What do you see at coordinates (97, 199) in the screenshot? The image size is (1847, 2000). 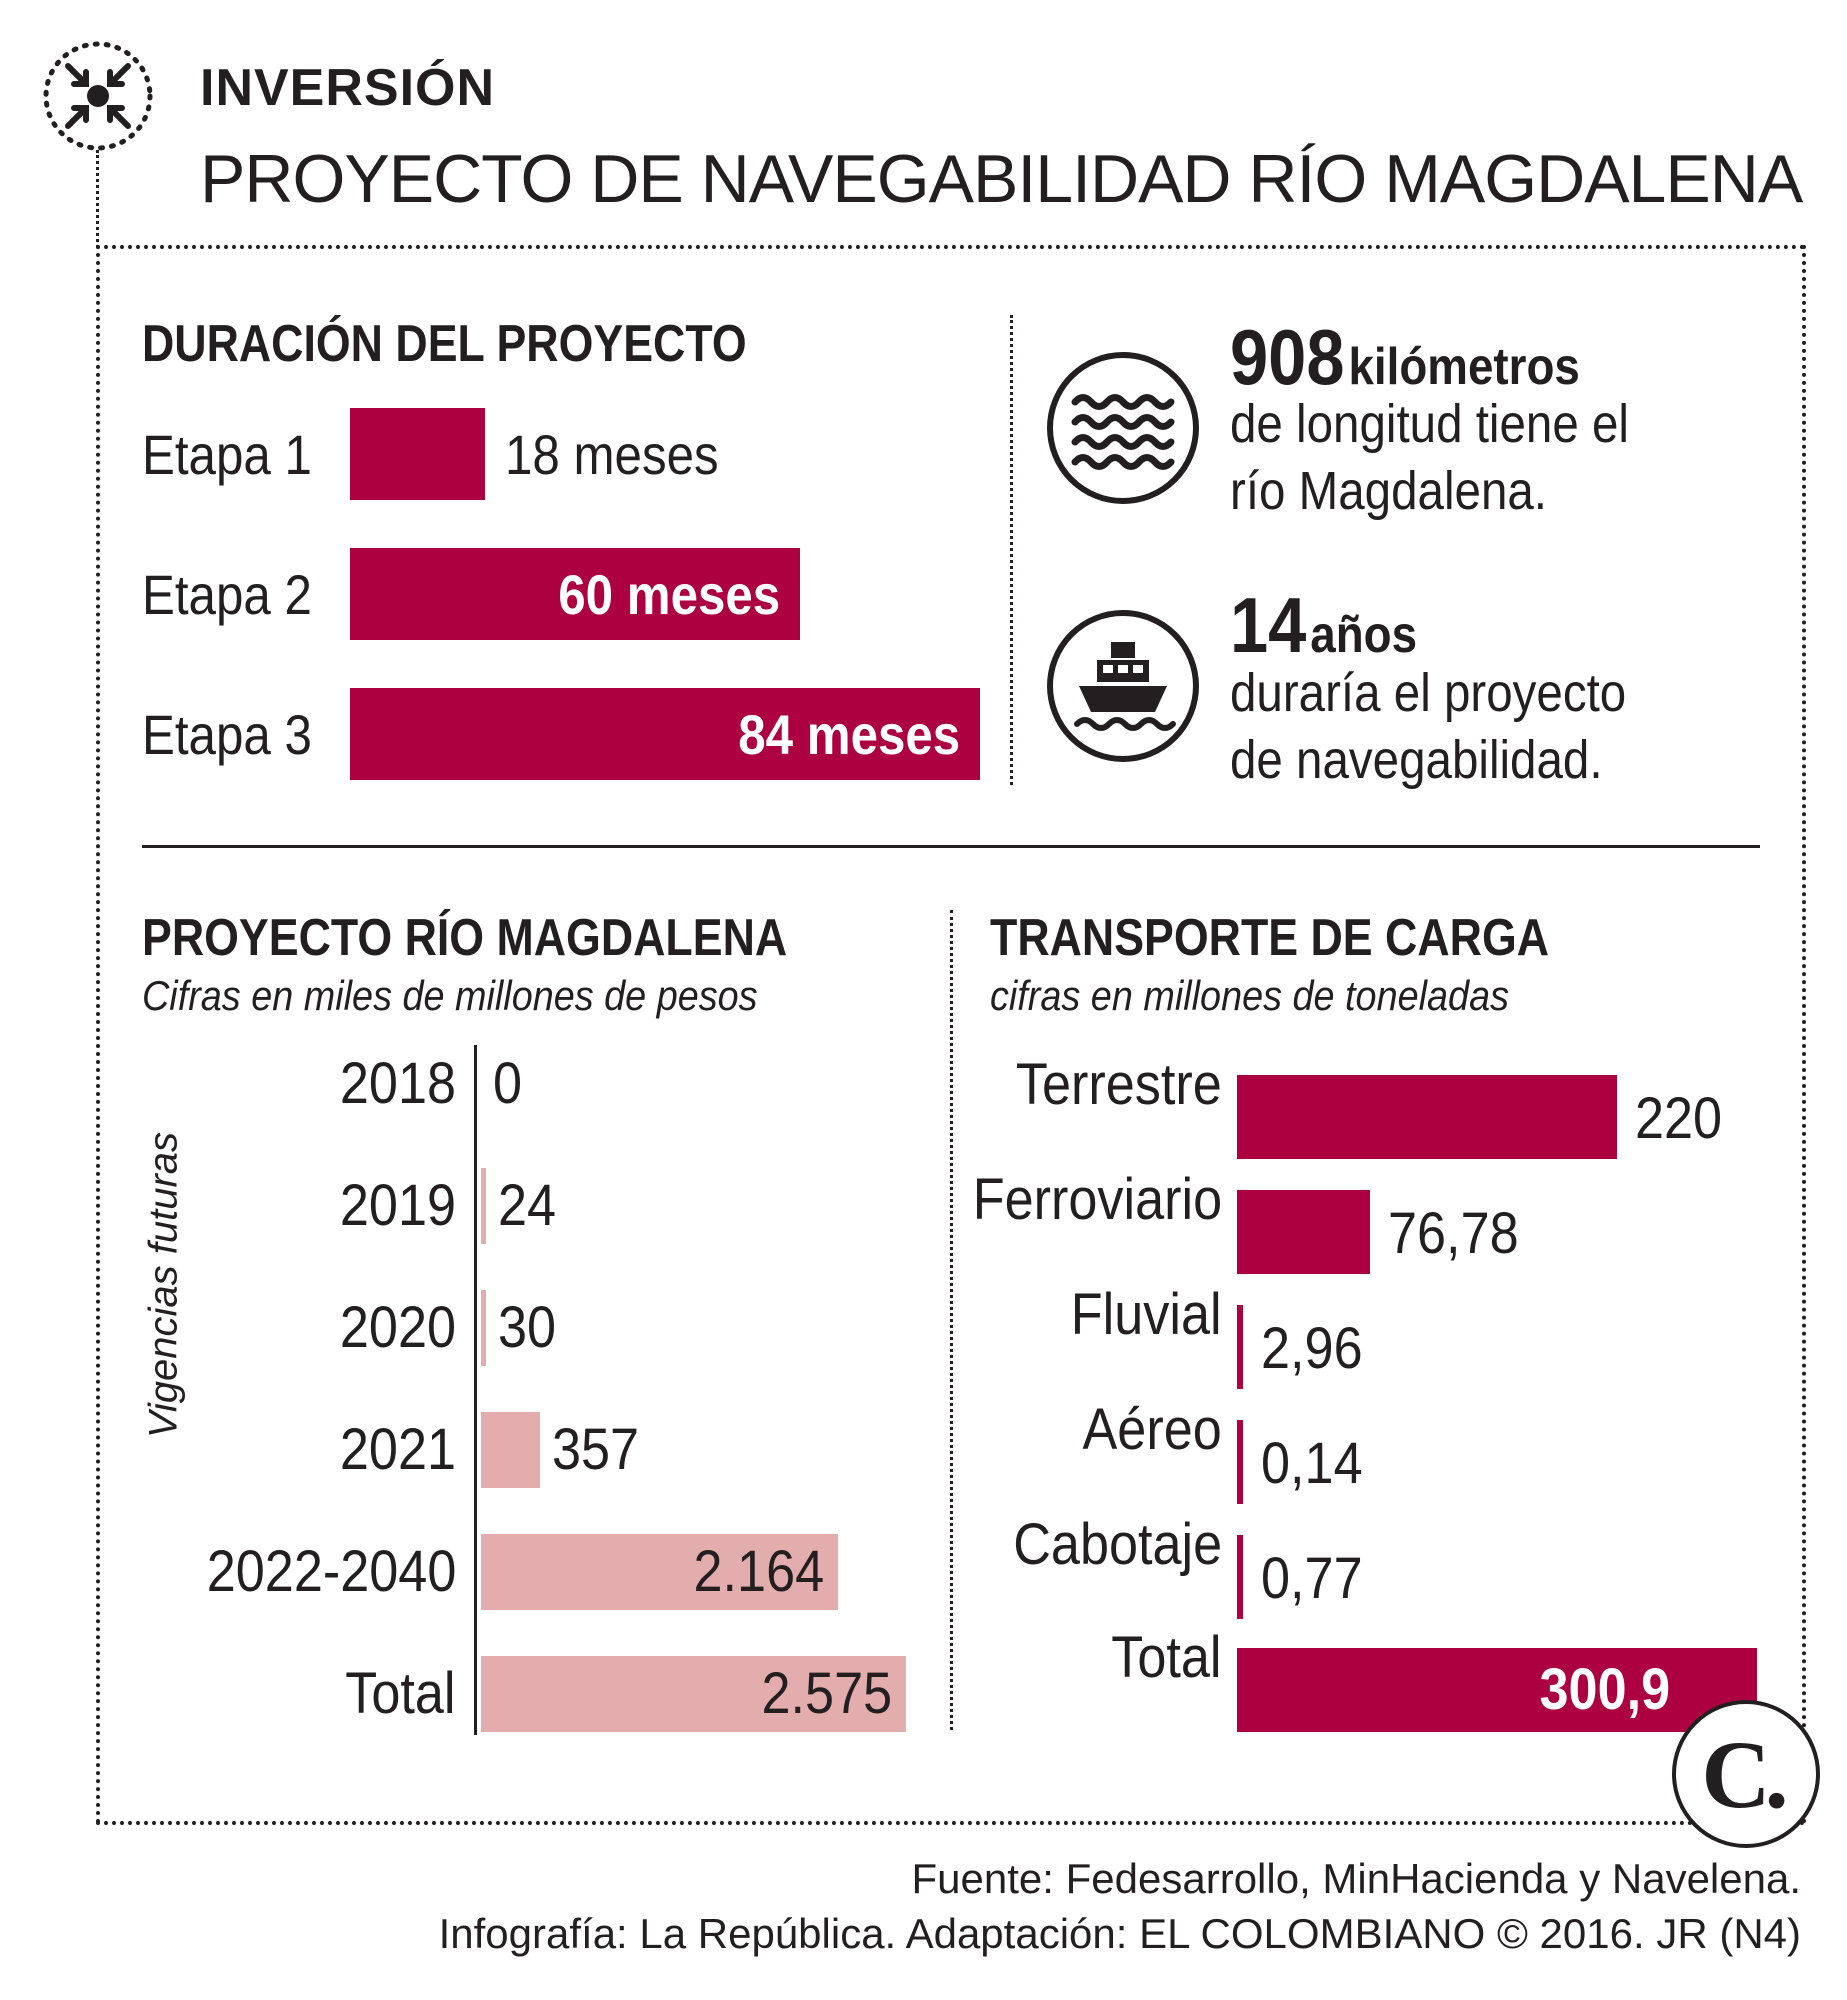 I see `header-connector` at bounding box center [97, 199].